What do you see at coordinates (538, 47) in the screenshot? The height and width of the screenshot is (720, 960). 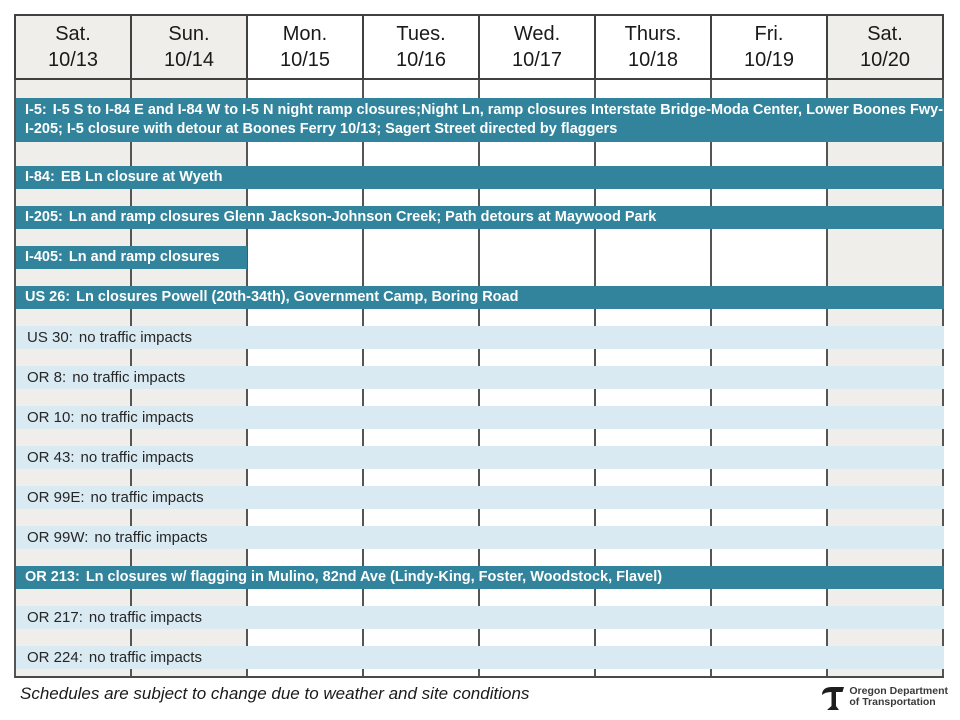 I see `day-header-wed-1017: Wed. 10/17` at bounding box center [538, 47].